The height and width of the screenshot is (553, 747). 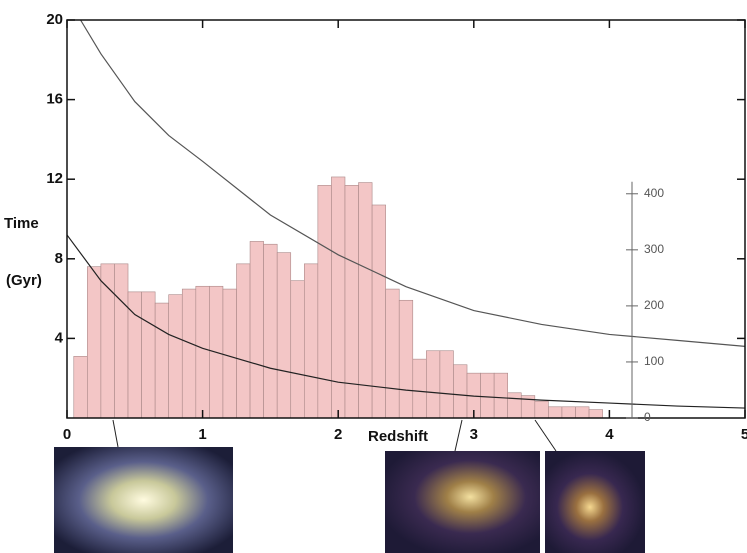 I want to click on y-label-unit: (Gyr), so click(x=24, y=280).